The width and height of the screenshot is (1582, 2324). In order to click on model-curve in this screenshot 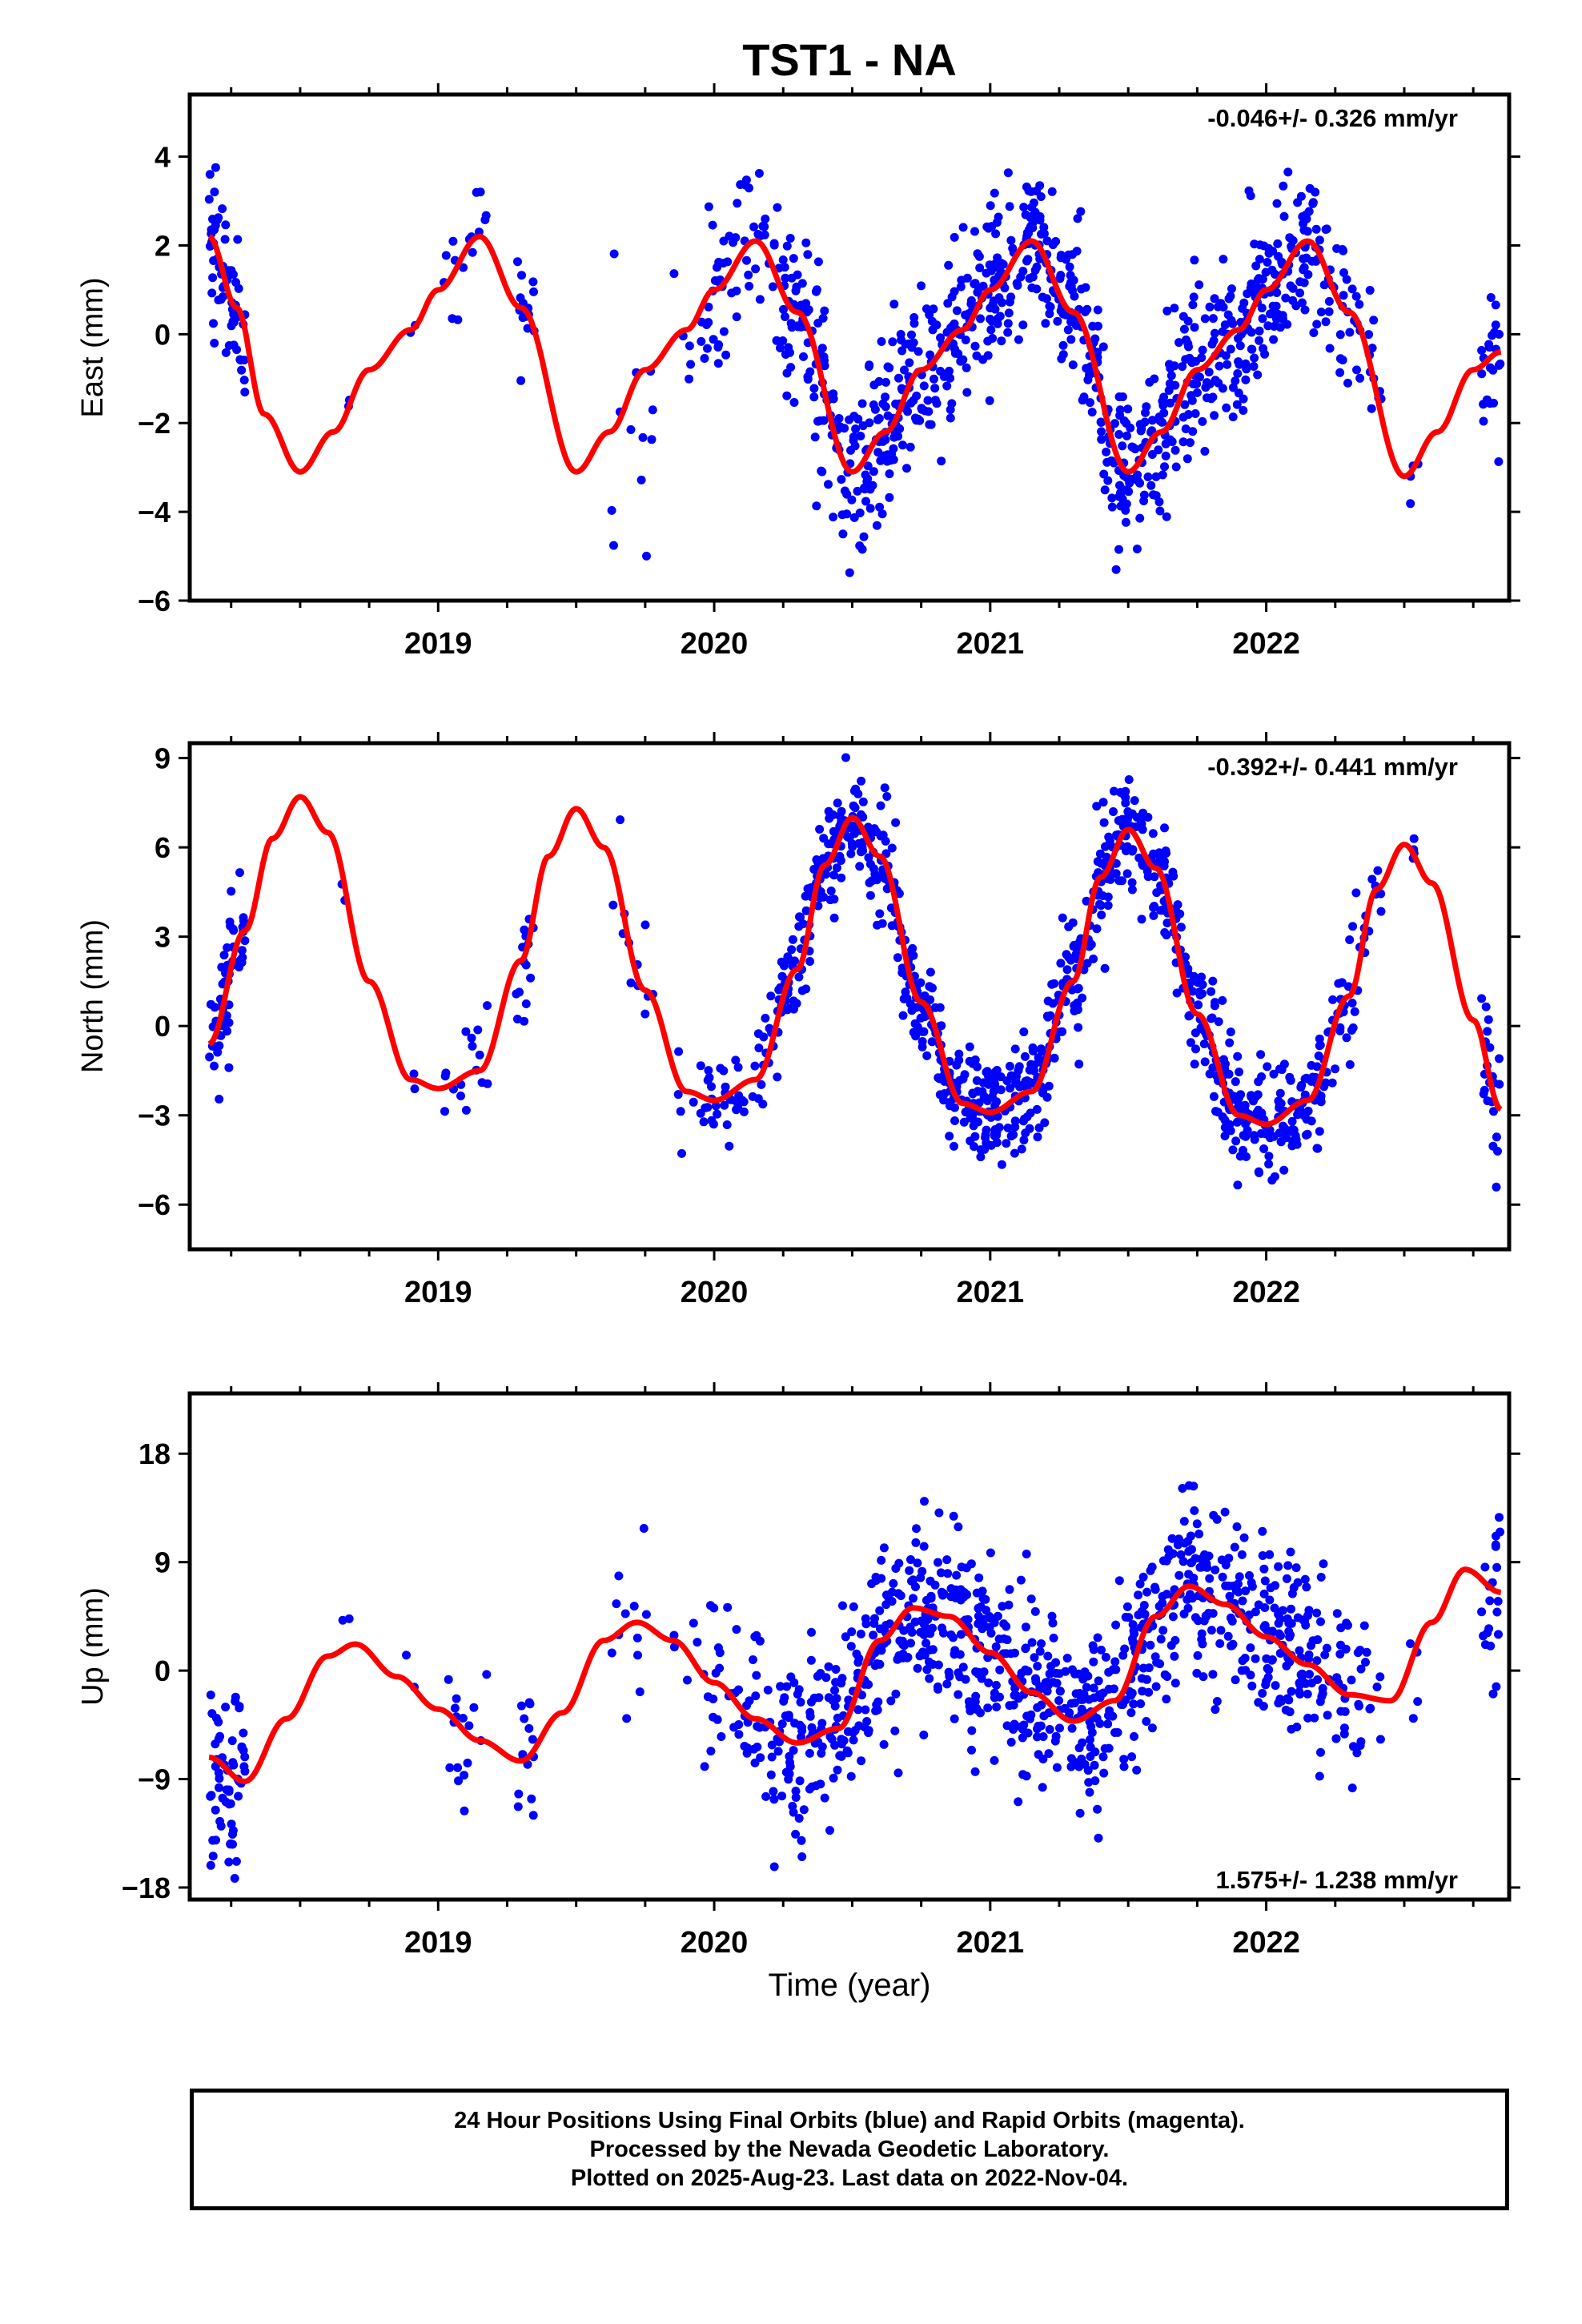, I will do `click(855, 1675)`.